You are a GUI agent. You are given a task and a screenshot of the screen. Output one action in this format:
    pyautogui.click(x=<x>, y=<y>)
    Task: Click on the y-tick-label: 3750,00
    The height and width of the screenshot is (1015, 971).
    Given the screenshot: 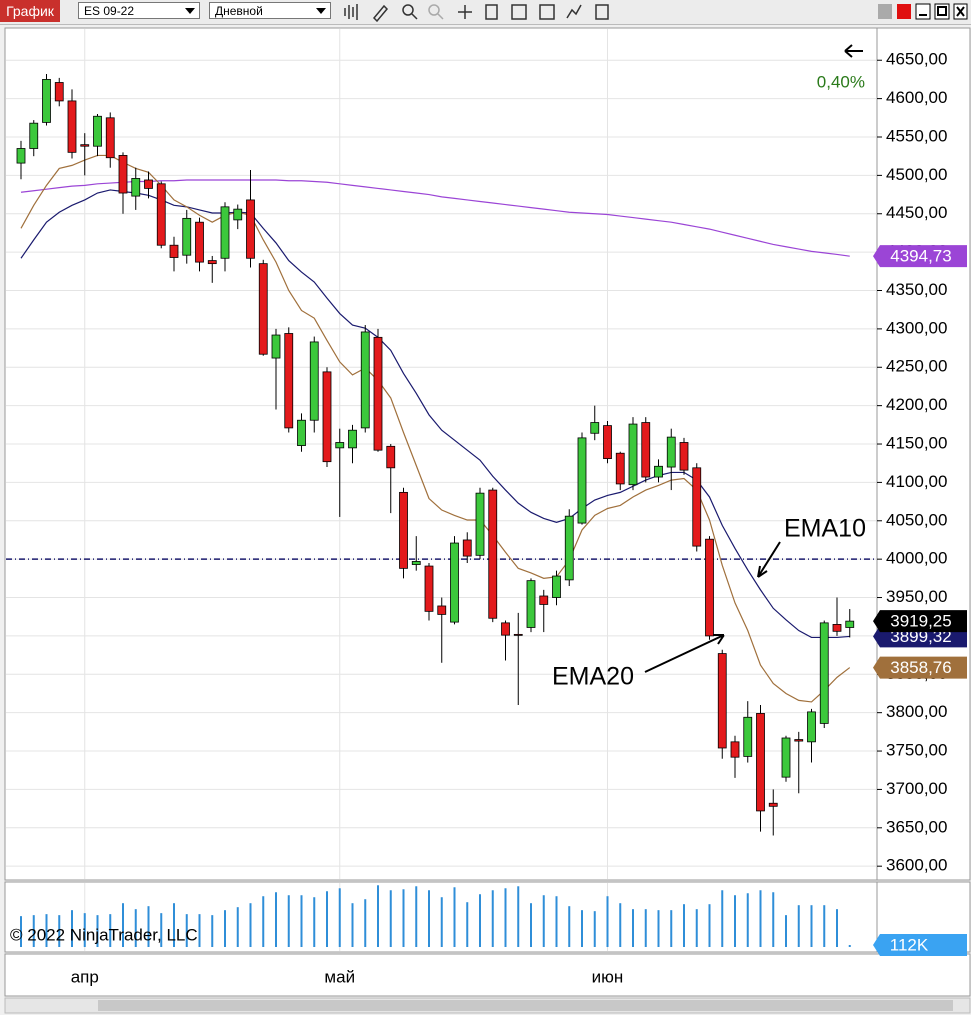 What is the action you would take?
    pyautogui.click(x=916, y=750)
    